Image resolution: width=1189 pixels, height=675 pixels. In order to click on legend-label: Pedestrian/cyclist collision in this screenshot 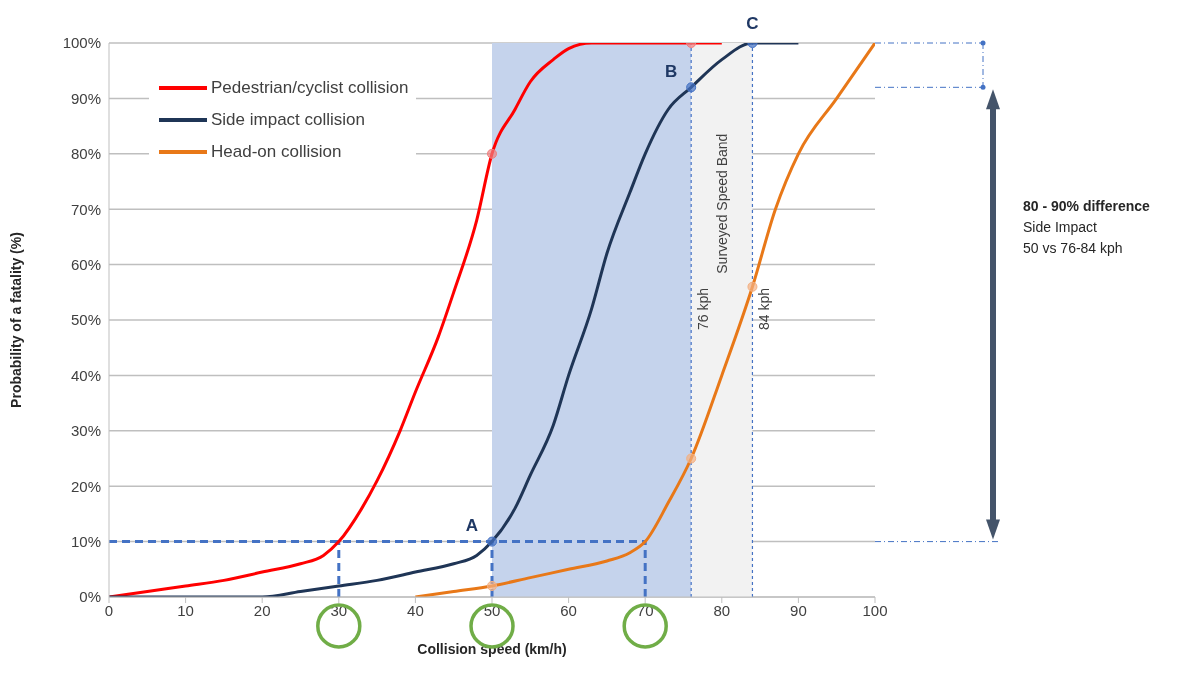, I will do `click(310, 88)`.